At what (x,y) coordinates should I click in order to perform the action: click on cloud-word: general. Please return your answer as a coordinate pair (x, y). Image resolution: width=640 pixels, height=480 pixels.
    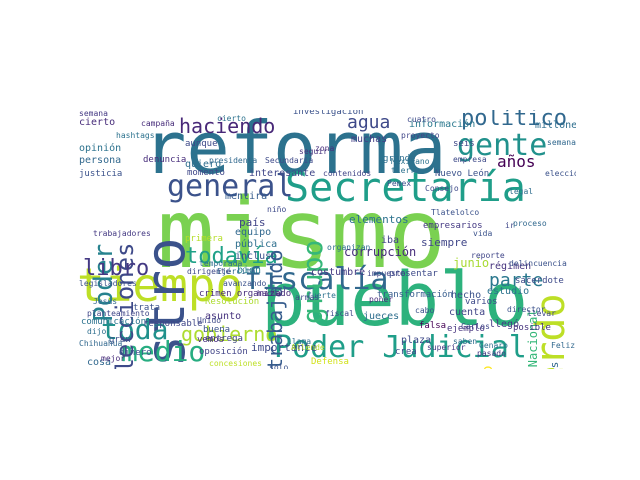
    Looking at the image, I should click on (230, 186).